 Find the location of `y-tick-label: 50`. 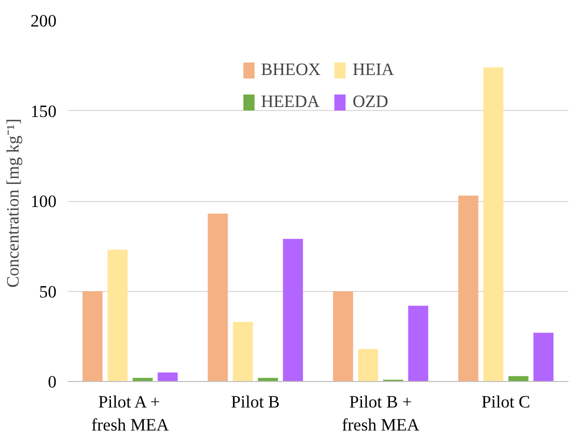

y-tick-label: 50 is located at coordinates (47, 292).